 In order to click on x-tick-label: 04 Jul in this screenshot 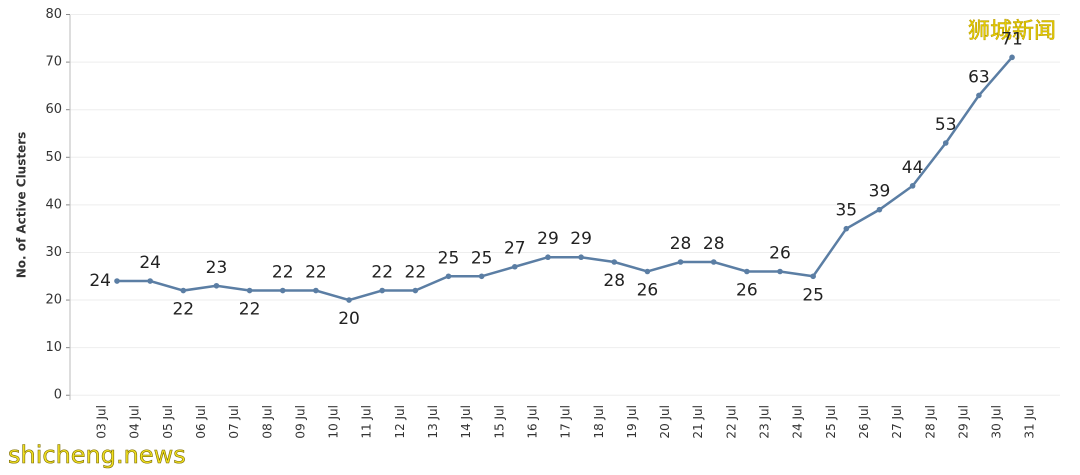, I will do `click(135, 422)`.